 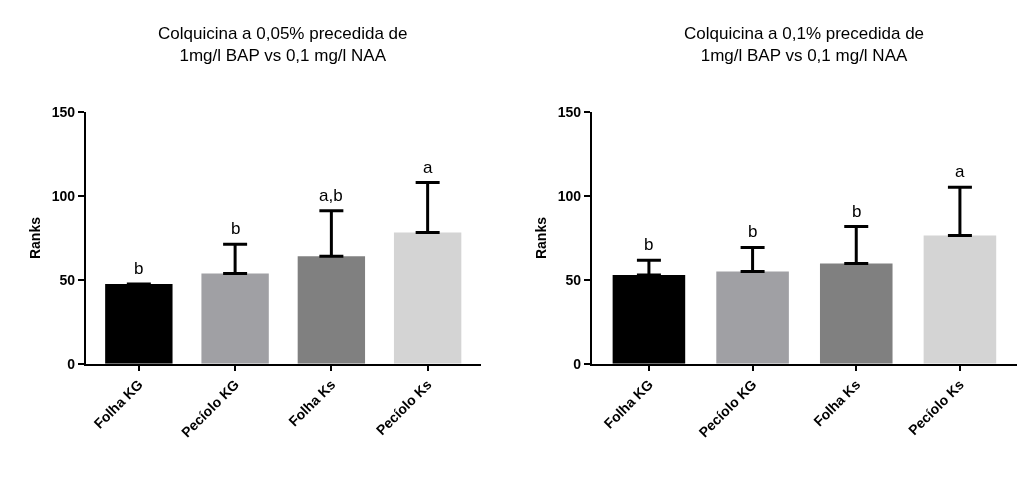 I want to click on chart-title: Colquicina a 0,05% precedida de 1mg/l BAP vs 0,1 mg/l NAA, so click(x=283, y=45).